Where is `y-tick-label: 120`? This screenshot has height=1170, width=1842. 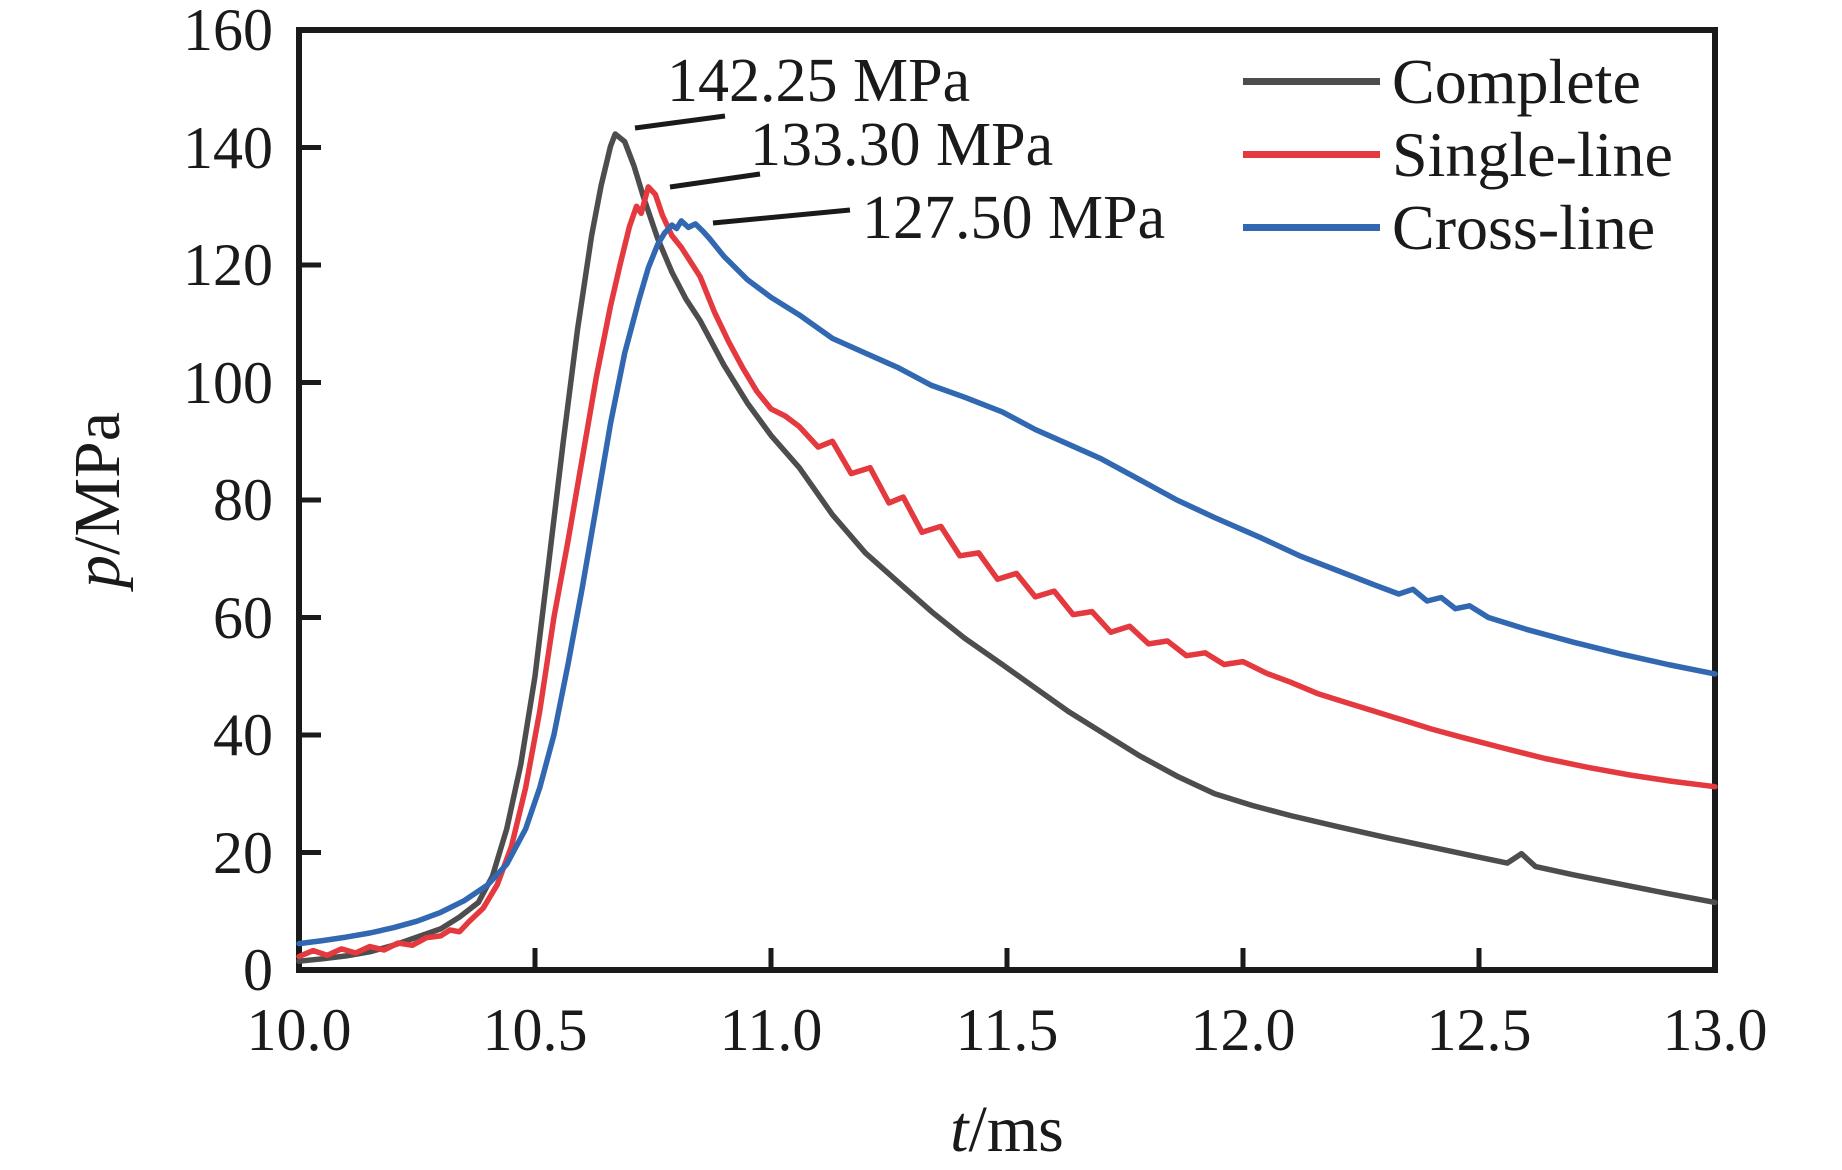
y-tick-label: 120 is located at coordinates (228, 265).